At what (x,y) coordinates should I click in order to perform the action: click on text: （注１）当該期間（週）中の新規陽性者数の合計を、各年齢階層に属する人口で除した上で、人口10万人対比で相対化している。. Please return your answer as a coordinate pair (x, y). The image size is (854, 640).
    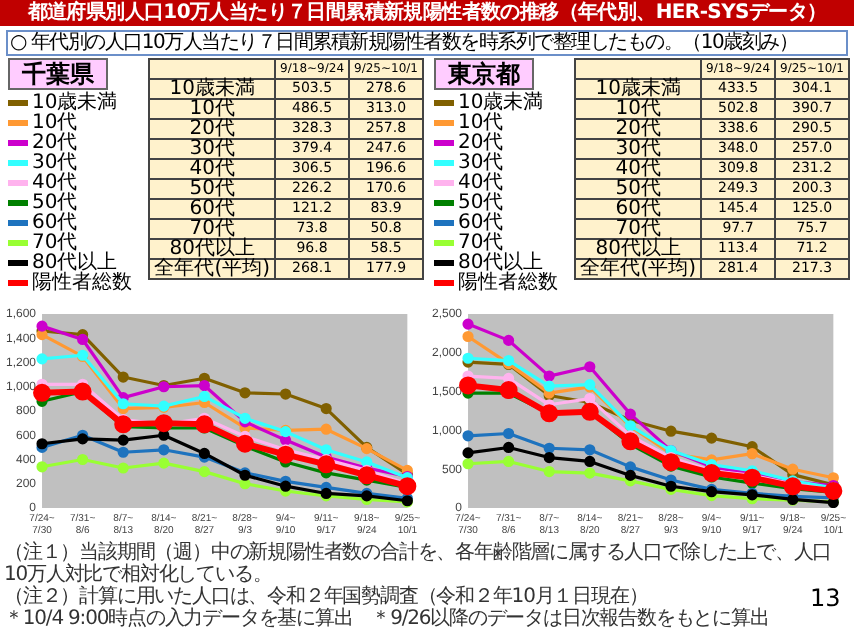
    Looking at the image, I should click on (419, 564).